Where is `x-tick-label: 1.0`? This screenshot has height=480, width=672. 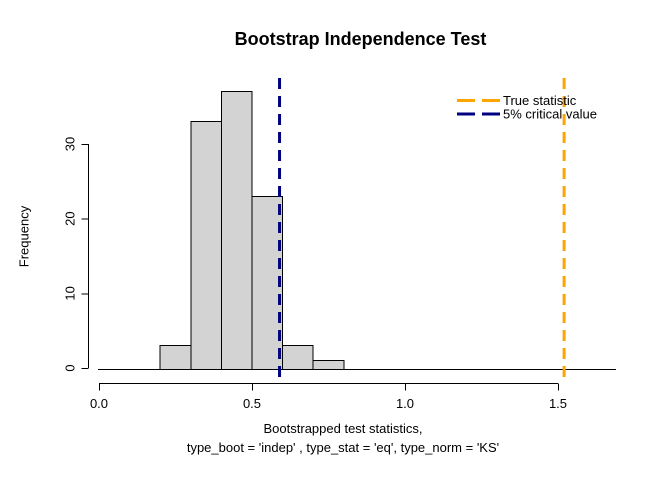 x-tick-label: 1.0 is located at coordinates (405, 403).